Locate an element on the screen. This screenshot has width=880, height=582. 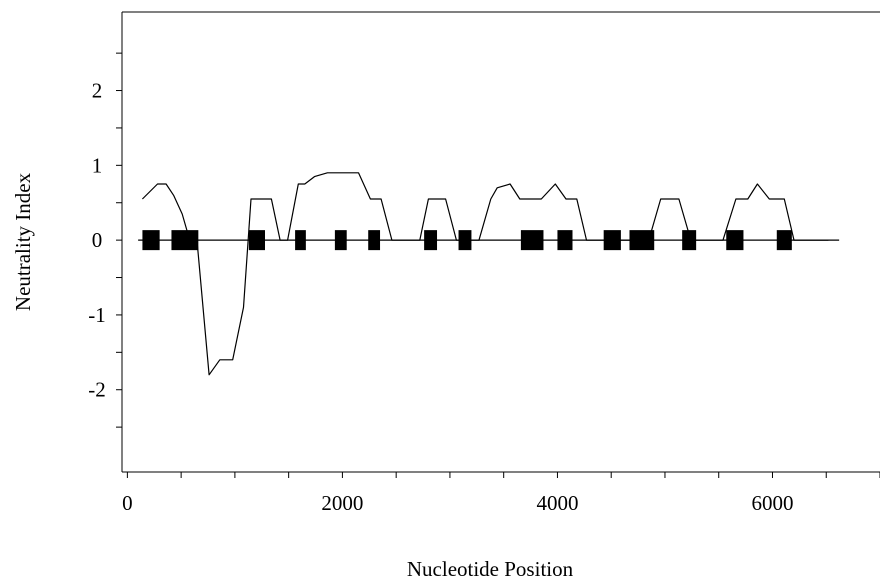
x-axis-ticks is located at coordinates (503, 475).